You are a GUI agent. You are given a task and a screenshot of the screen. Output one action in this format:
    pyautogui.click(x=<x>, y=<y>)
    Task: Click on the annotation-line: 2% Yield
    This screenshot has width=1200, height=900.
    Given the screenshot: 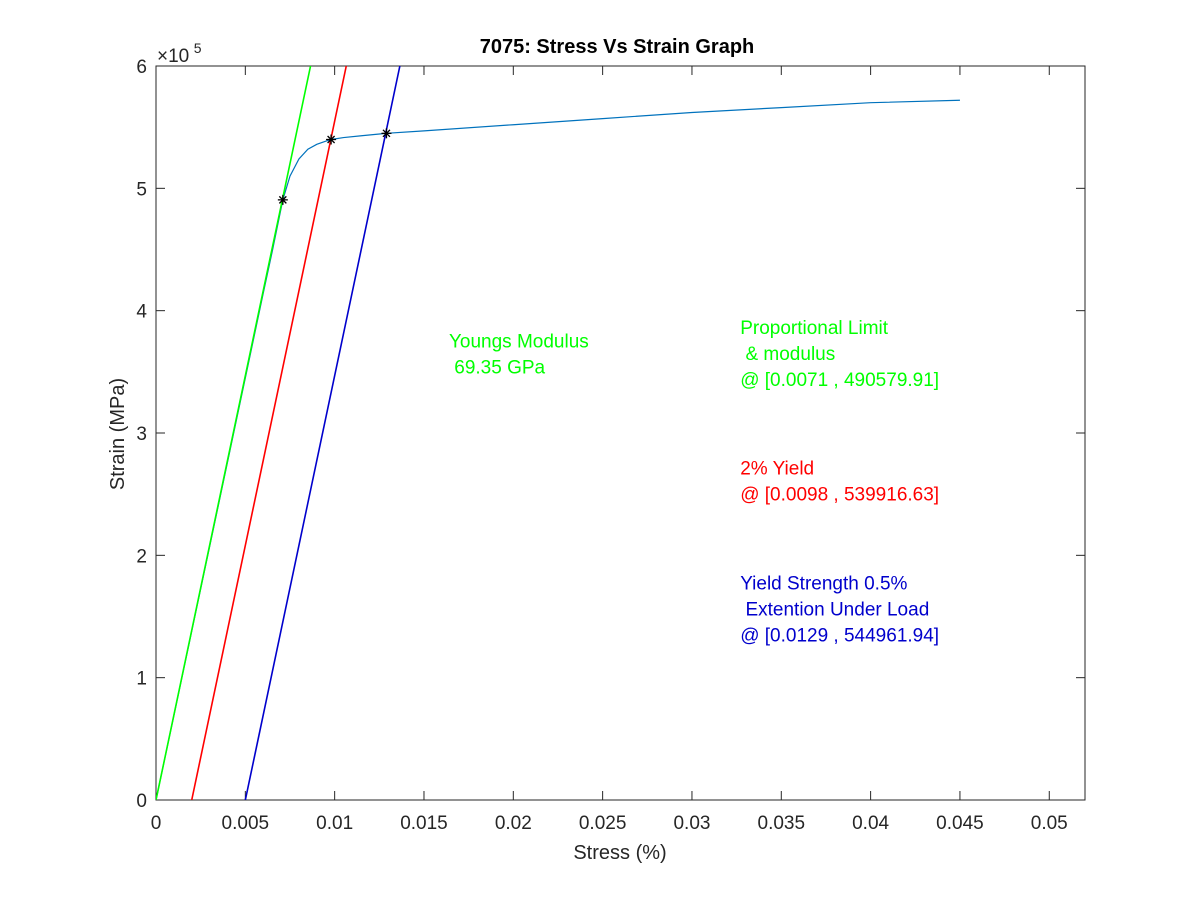 What is the action you would take?
    pyautogui.click(x=777, y=469)
    